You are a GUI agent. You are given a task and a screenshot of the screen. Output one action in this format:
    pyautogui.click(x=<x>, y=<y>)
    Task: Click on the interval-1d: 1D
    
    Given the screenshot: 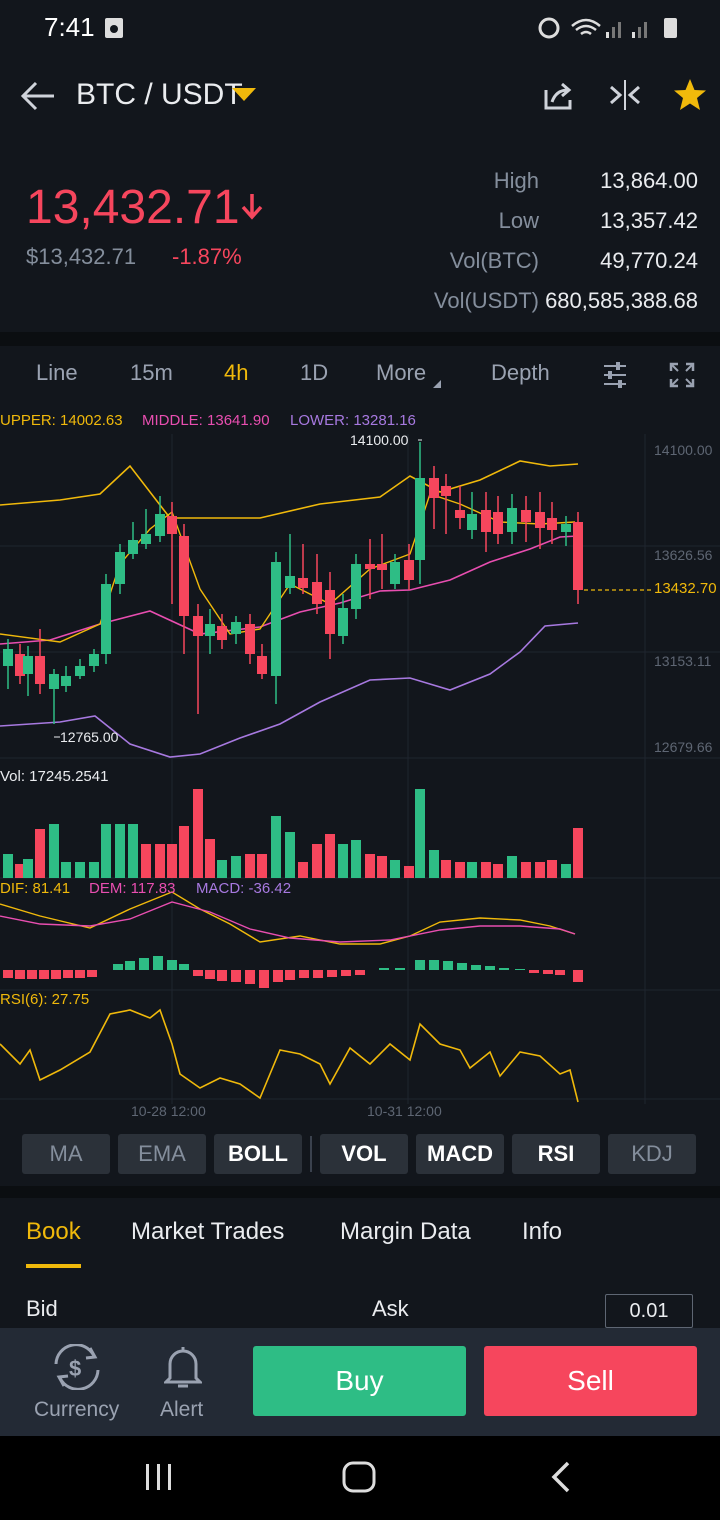 What is the action you would take?
    pyautogui.click(x=314, y=372)
    